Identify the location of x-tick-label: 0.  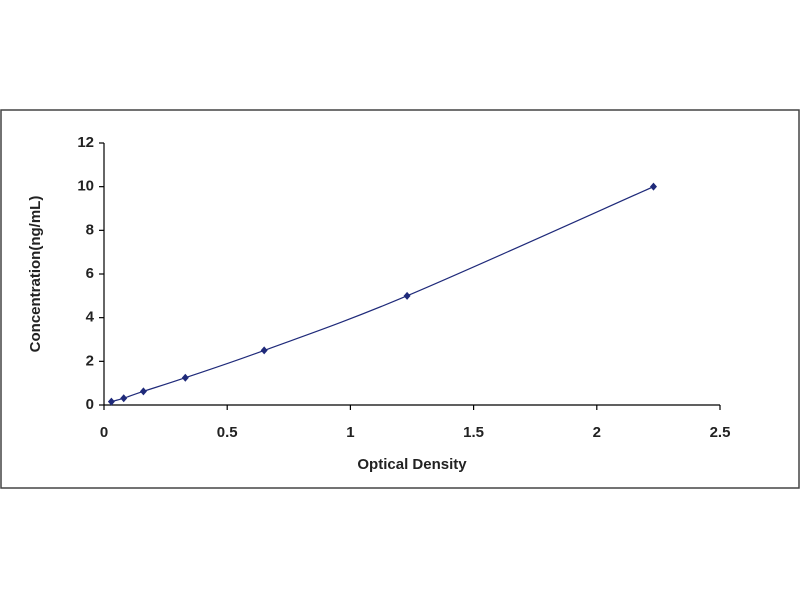
(104, 432).